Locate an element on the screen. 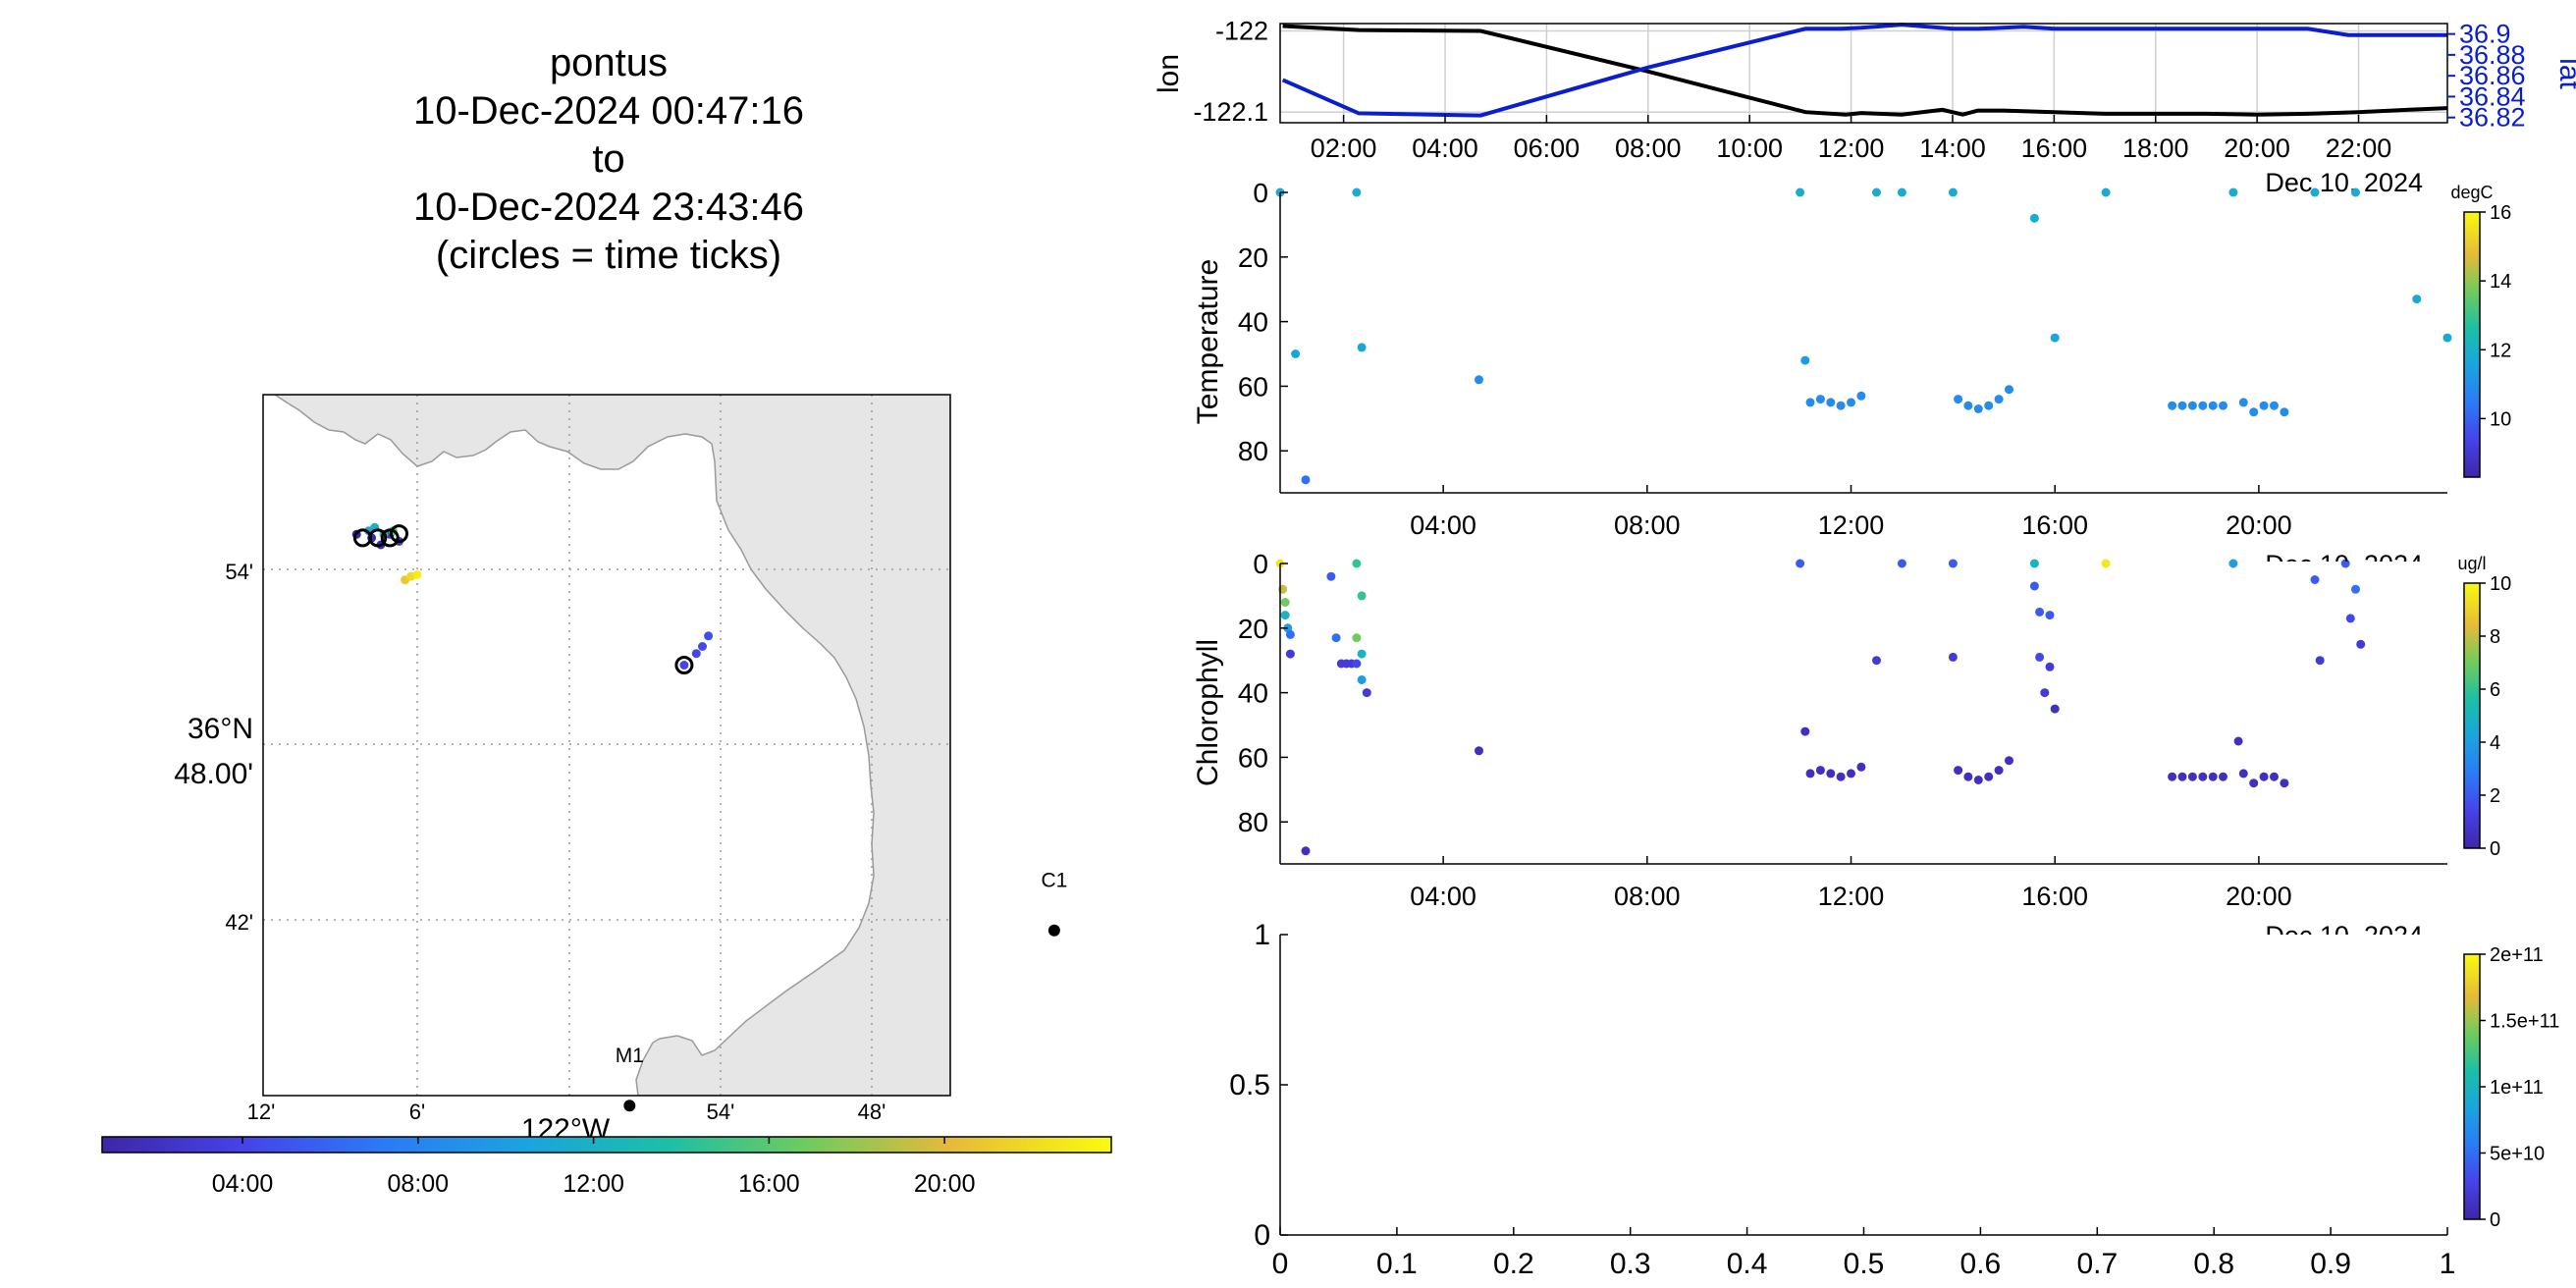  time-colorbar is located at coordinates (606, 1145).